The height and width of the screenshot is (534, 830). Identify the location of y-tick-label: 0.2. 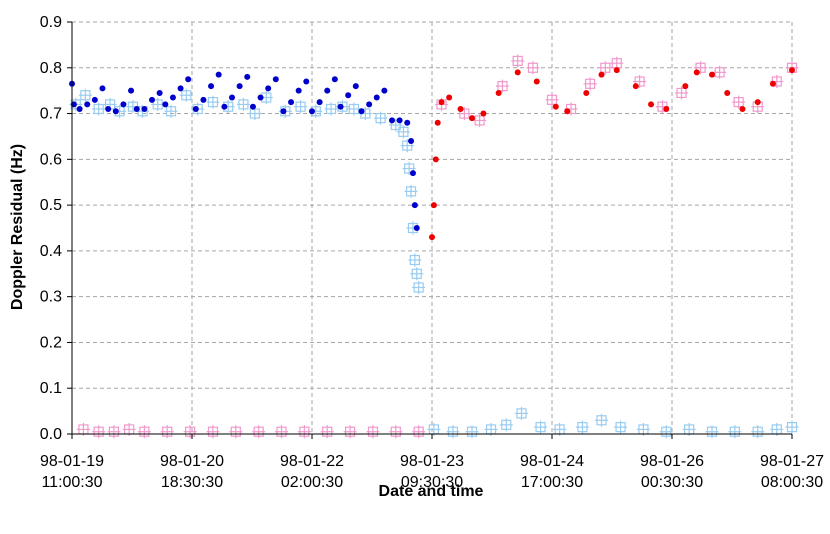
(51, 342).